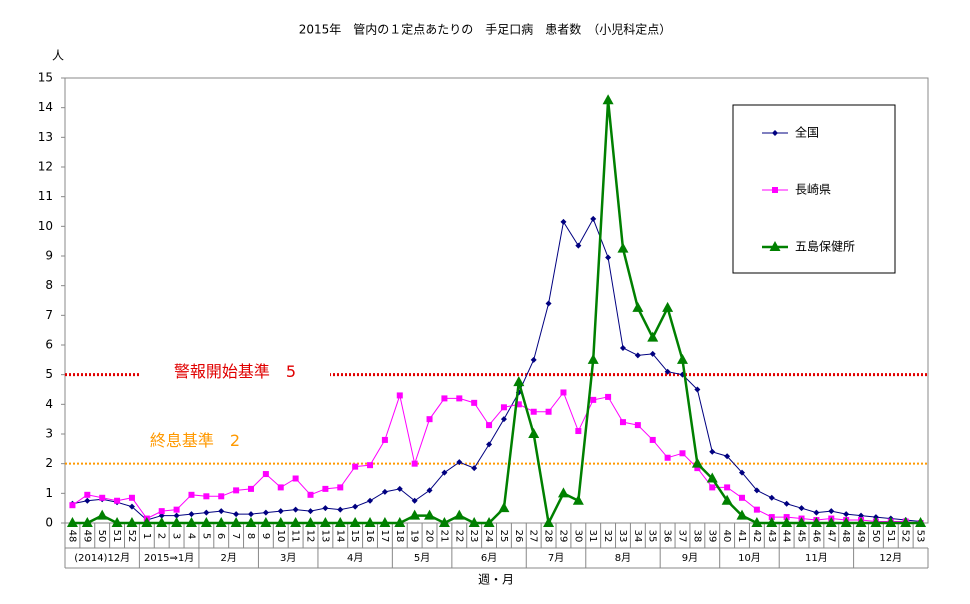  What do you see at coordinates (890, 536) in the screenshot?
I see `x-tick-label: 51` at bounding box center [890, 536].